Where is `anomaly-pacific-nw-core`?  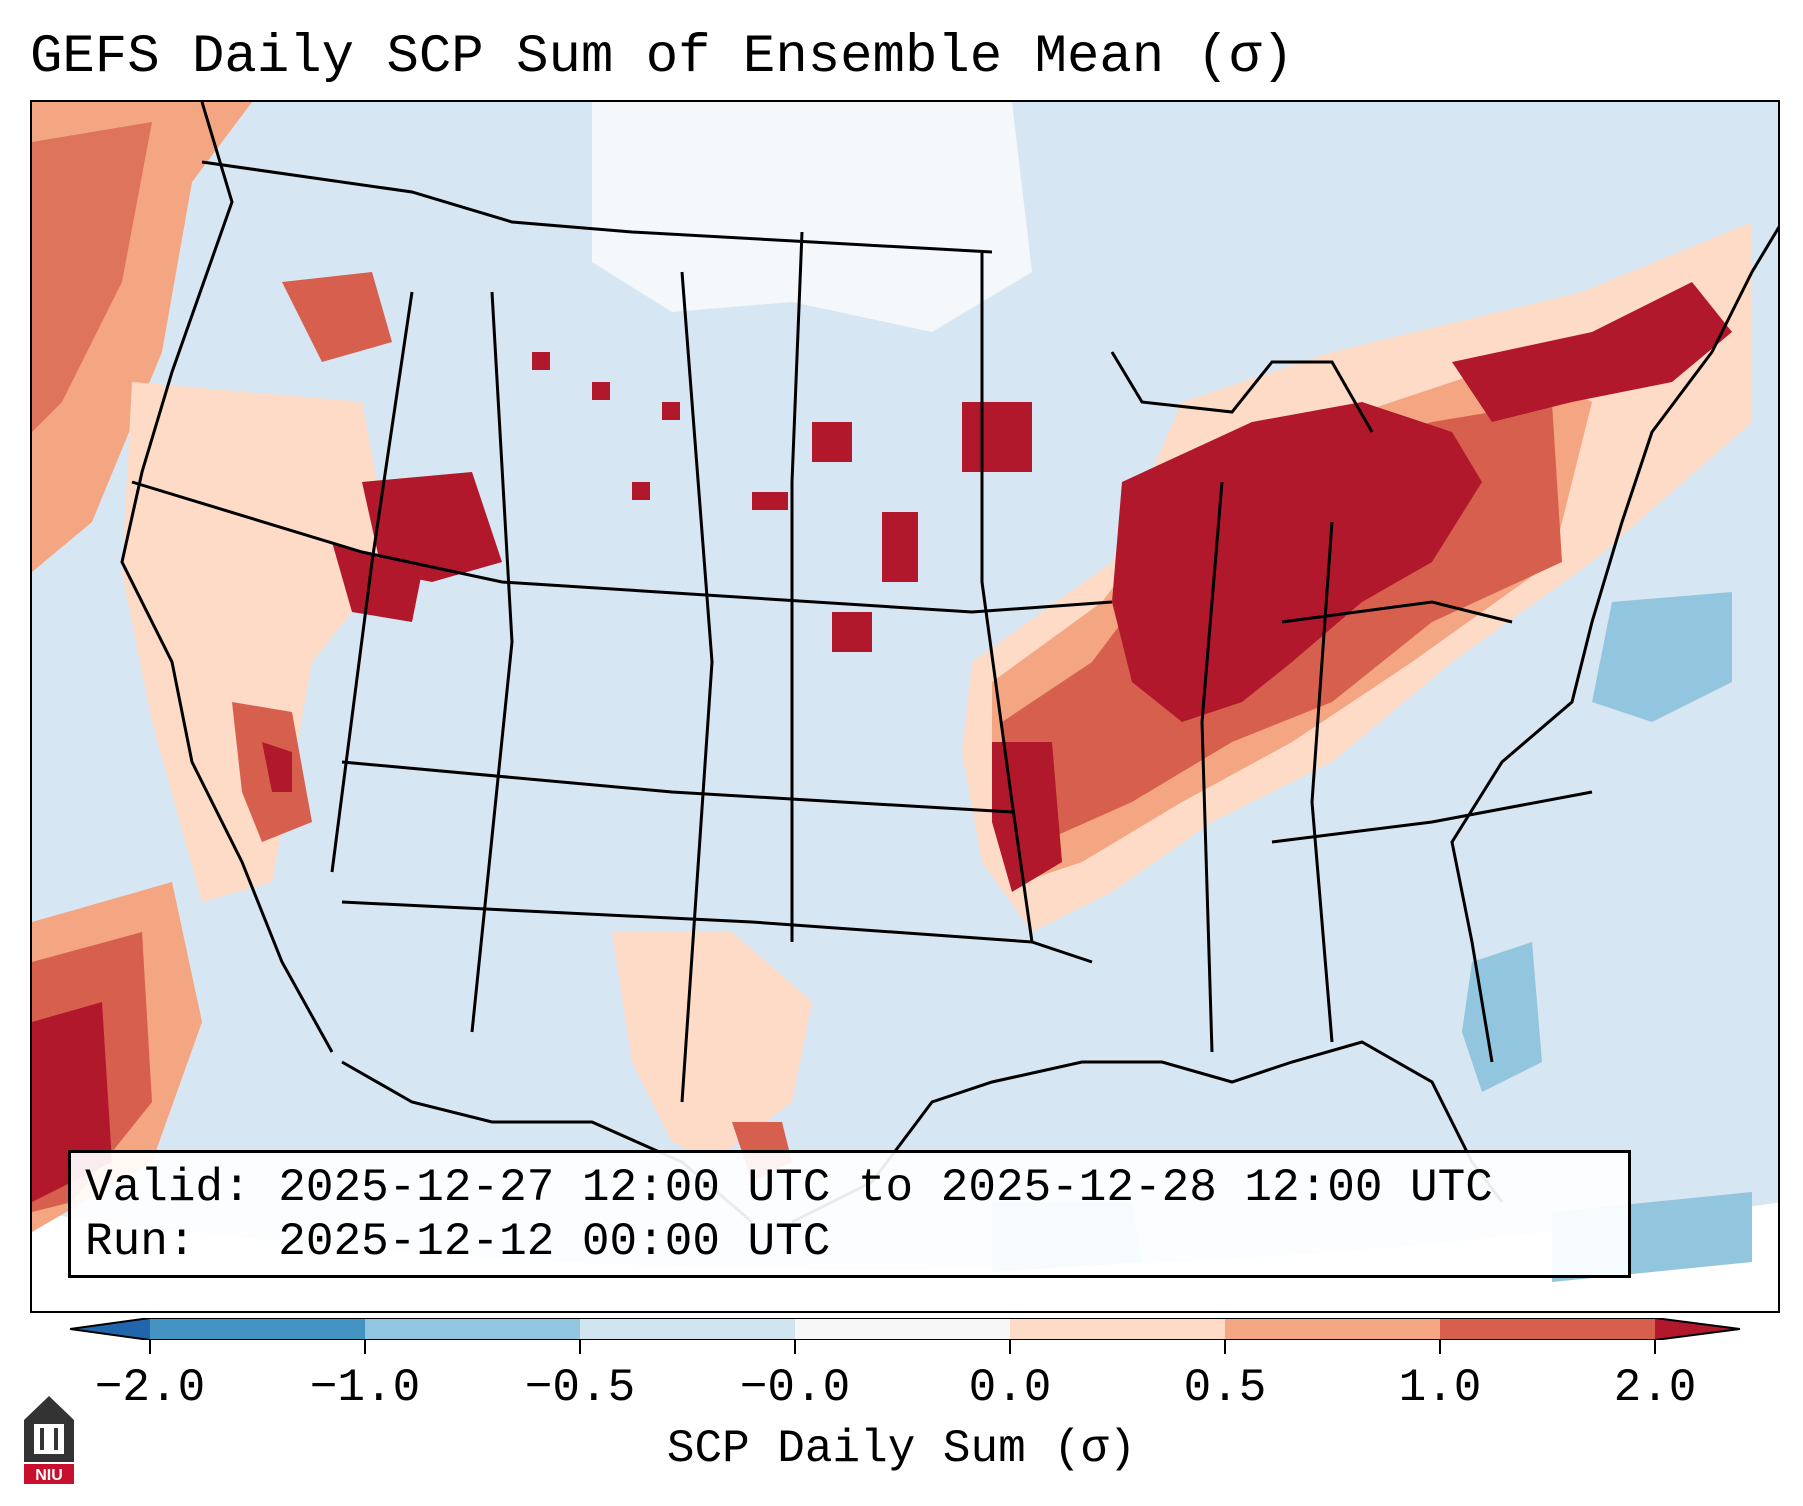
anomaly-pacific-nw-core is located at coordinates (92, 277).